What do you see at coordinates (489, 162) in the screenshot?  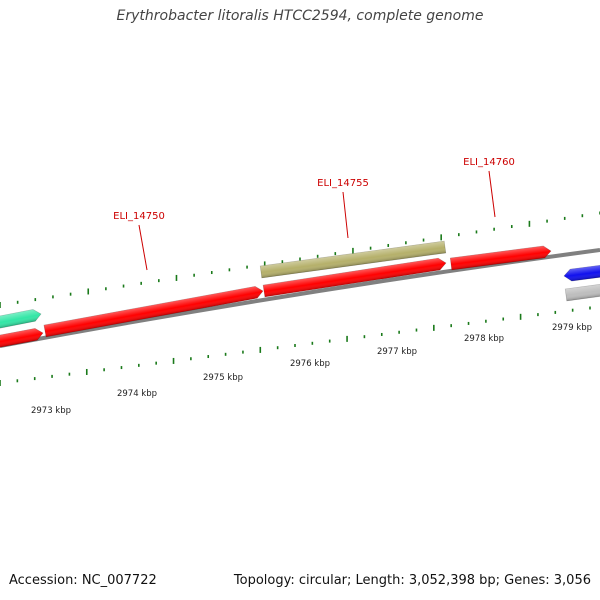 I see `gene-label: ELI_14760` at bounding box center [489, 162].